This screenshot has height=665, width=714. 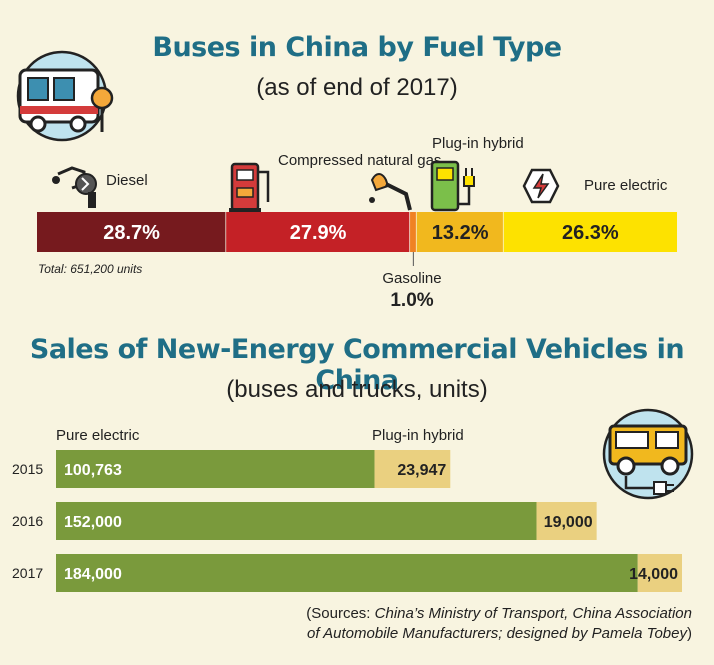 What do you see at coordinates (689, 633) in the screenshot?
I see `sources-suffix: )` at bounding box center [689, 633].